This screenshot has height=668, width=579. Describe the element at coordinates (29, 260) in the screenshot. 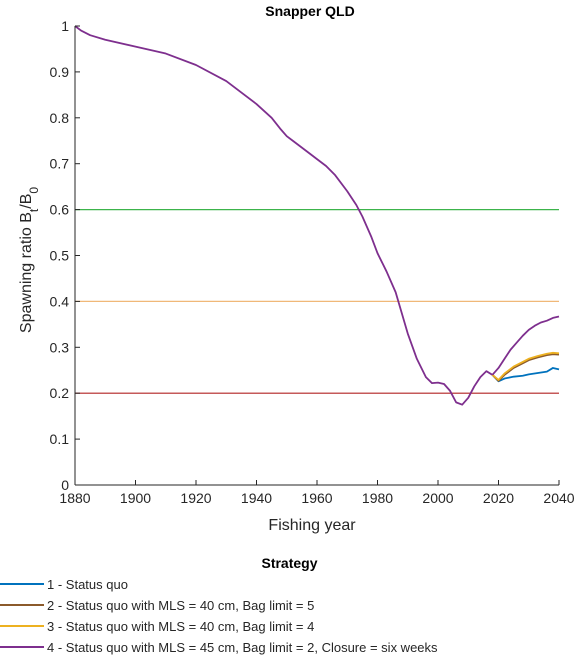

I see `y-axis-label: Spawning ratio Bt/B0` at that location.